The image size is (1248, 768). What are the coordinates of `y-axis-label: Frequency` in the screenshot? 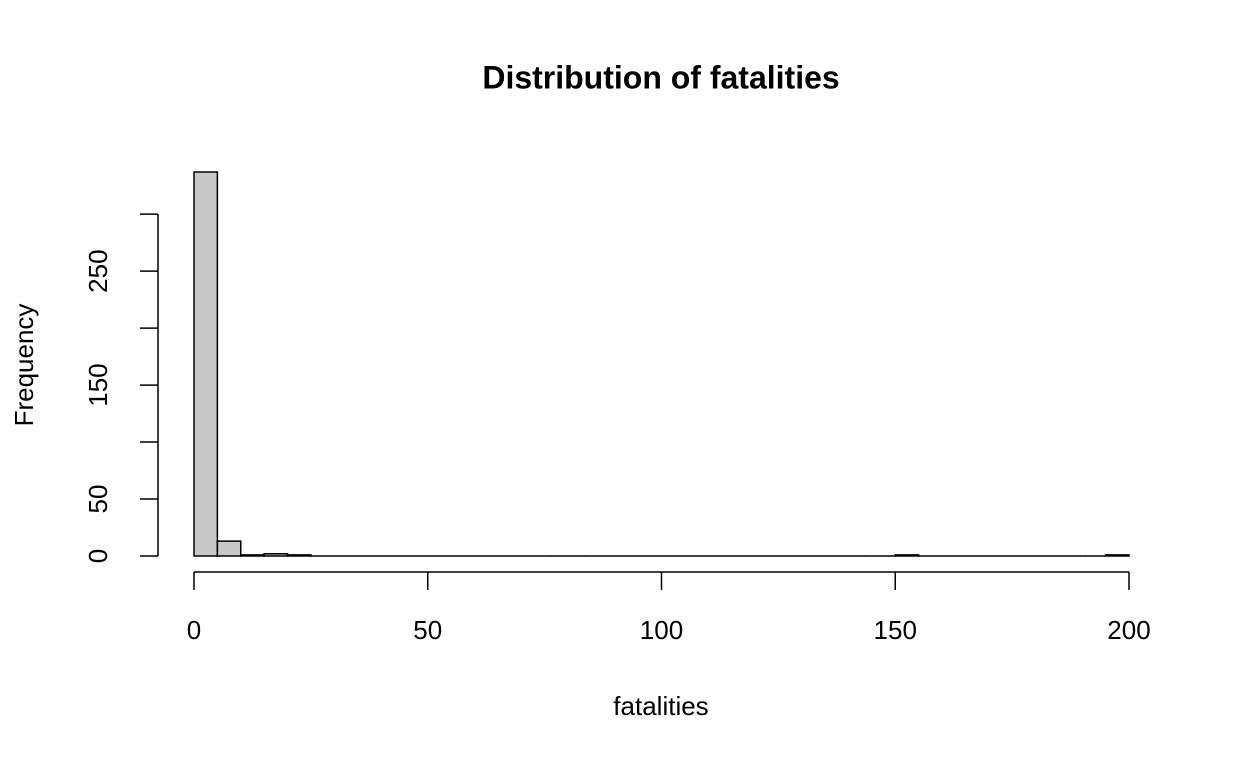 It's located at (24, 365).